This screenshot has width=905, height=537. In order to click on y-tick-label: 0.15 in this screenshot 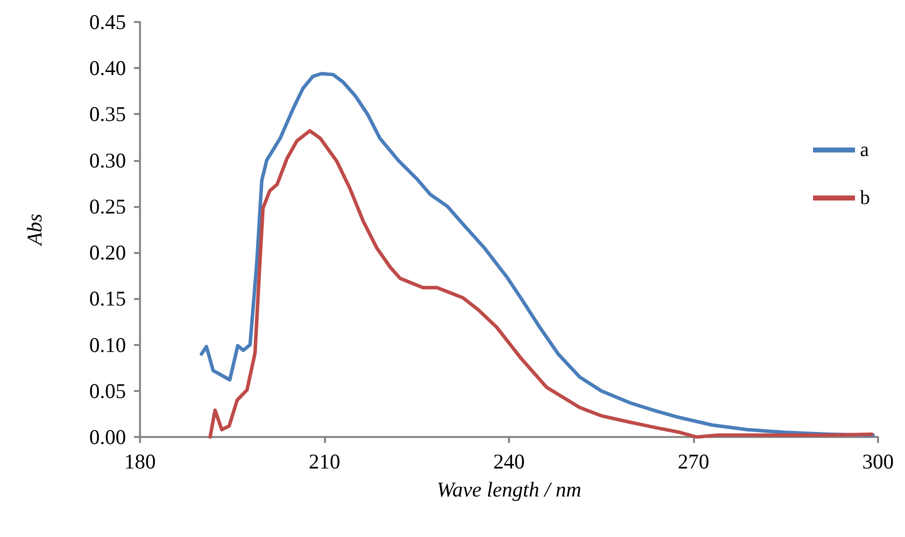, I will do `click(107, 298)`.